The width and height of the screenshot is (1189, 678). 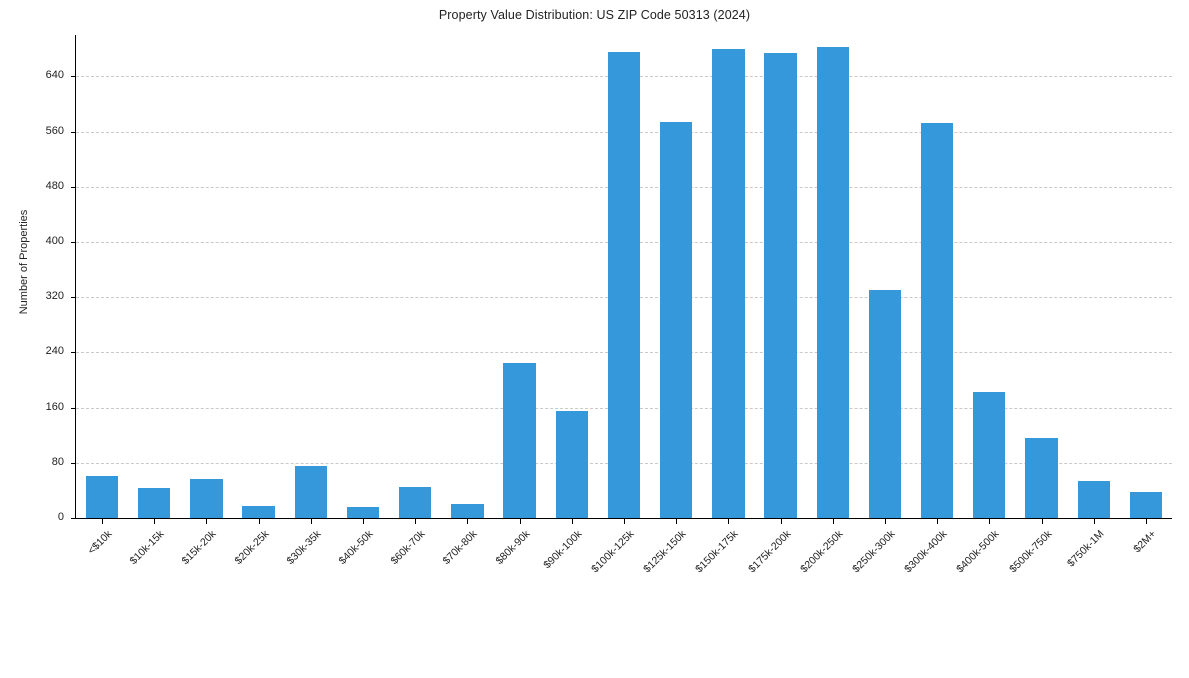 I want to click on y-tick-label: 240, so click(x=54, y=351).